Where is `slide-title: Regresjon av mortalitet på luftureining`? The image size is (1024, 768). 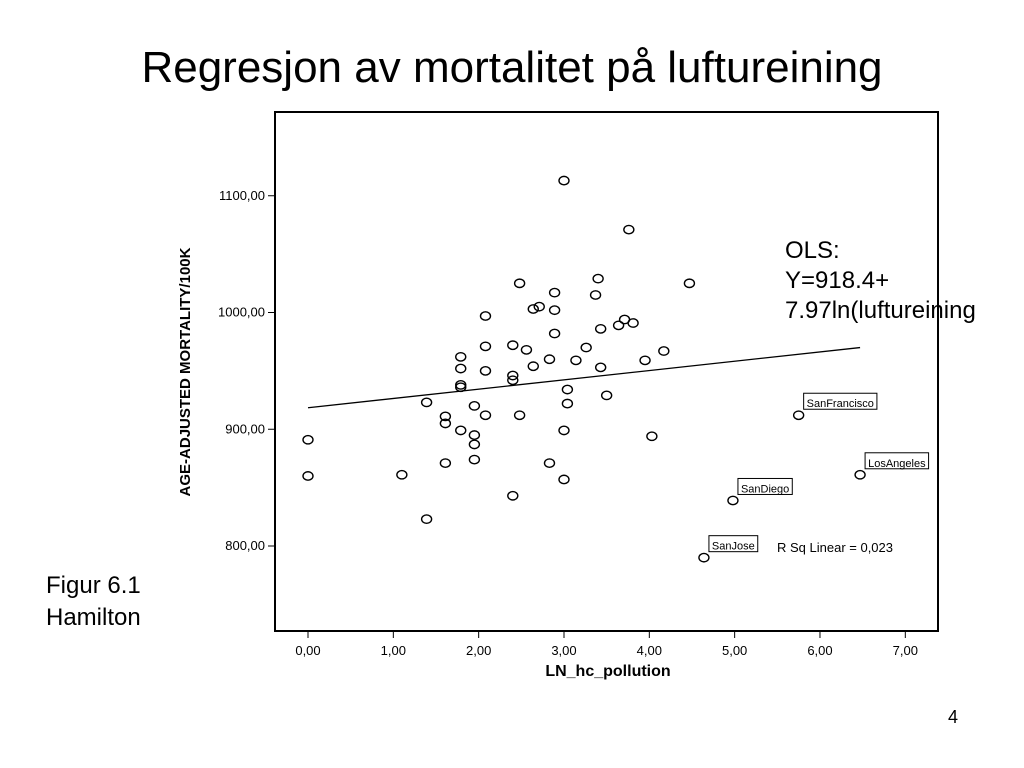
slide-title: Regresjon av mortalitet på luftureining is located at coordinates (512, 67).